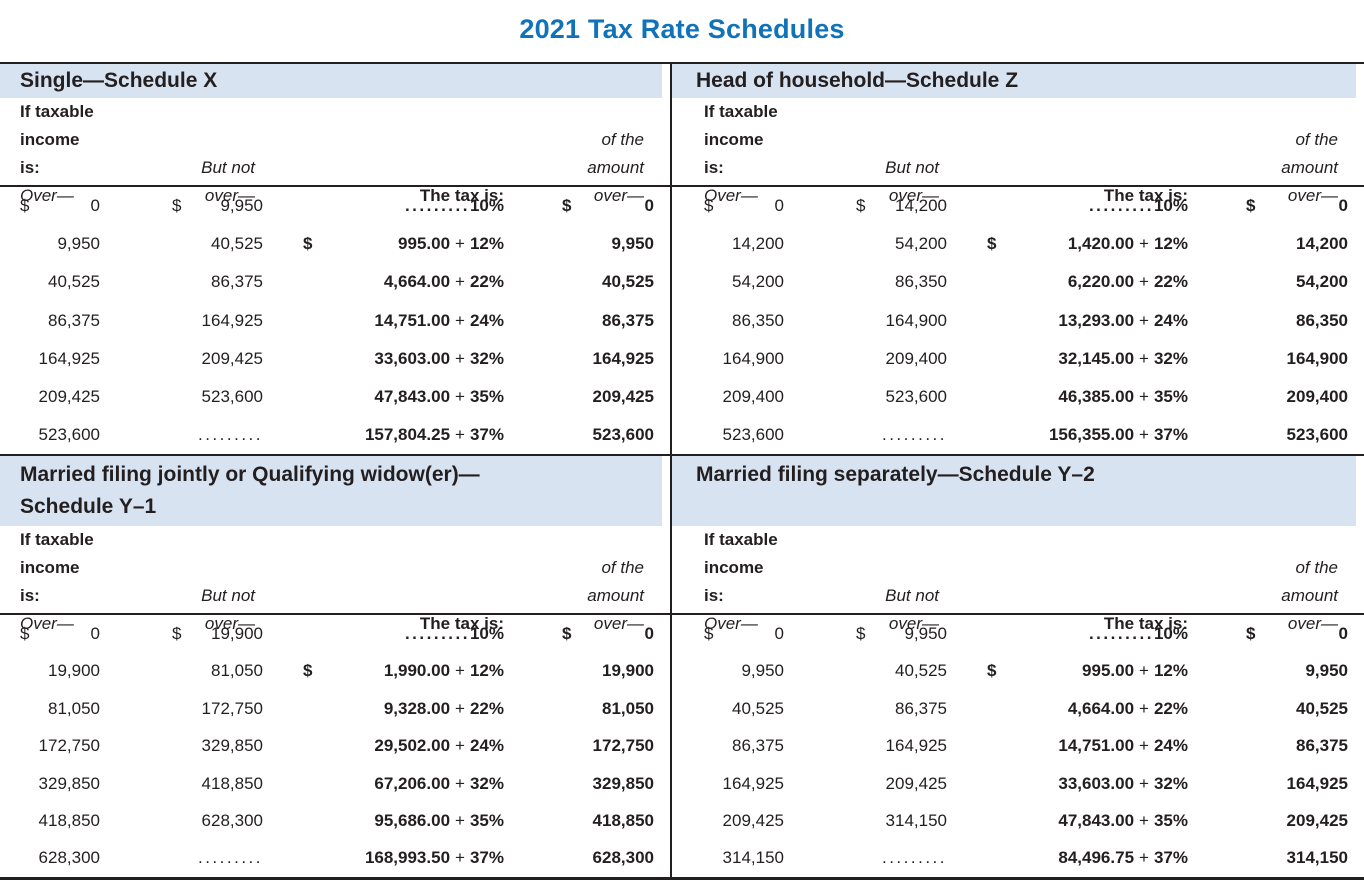 The image size is (1364, 894). What do you see at coordinates (412, 397) in the screenshot?
I see `tax-base-amount: 47,843.00` at bounding box center [412, 397].